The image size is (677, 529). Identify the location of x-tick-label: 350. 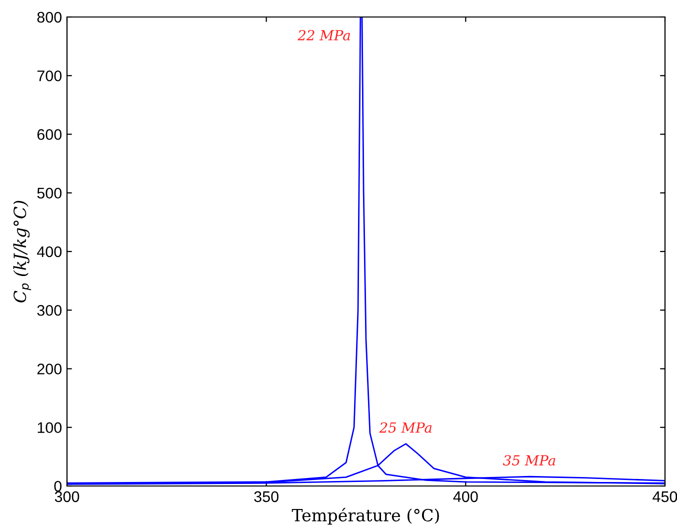
(266, 496).